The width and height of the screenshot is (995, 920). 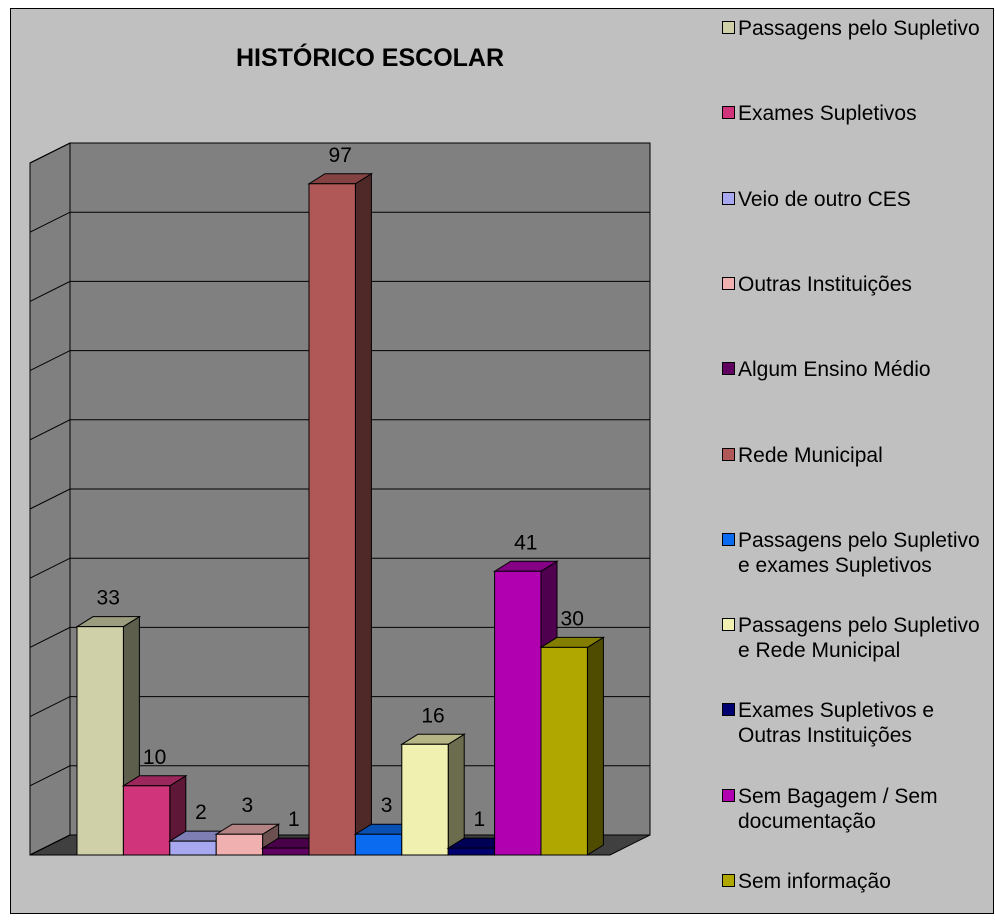 What do you see at coordinates (370, 57) in the screenshot?
I see `chart-title: HISTÓRICO ESCOLAR` at bounding box center [370, 57].